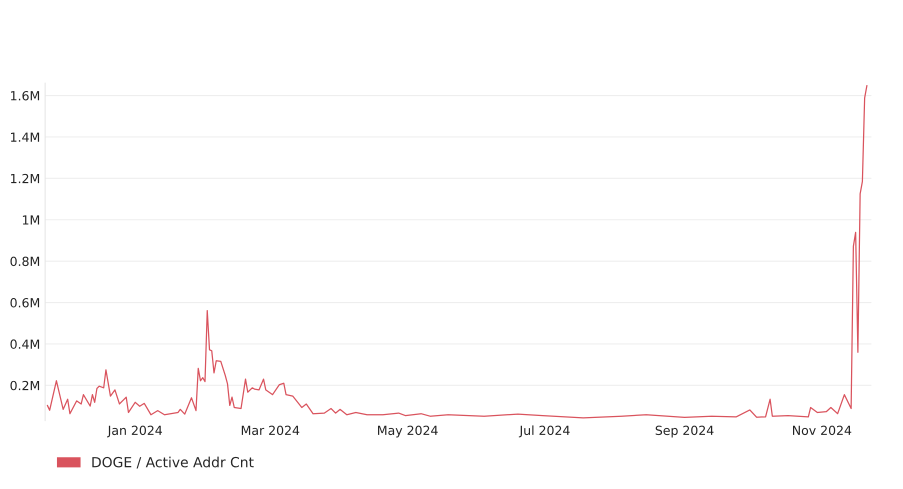 The height and width of the screenshot is (489, 903). What do you see at coordinates (25, 95) in the screenshot?
I see `y-tick-label: 1.6M` at bounding box center [25, 95].